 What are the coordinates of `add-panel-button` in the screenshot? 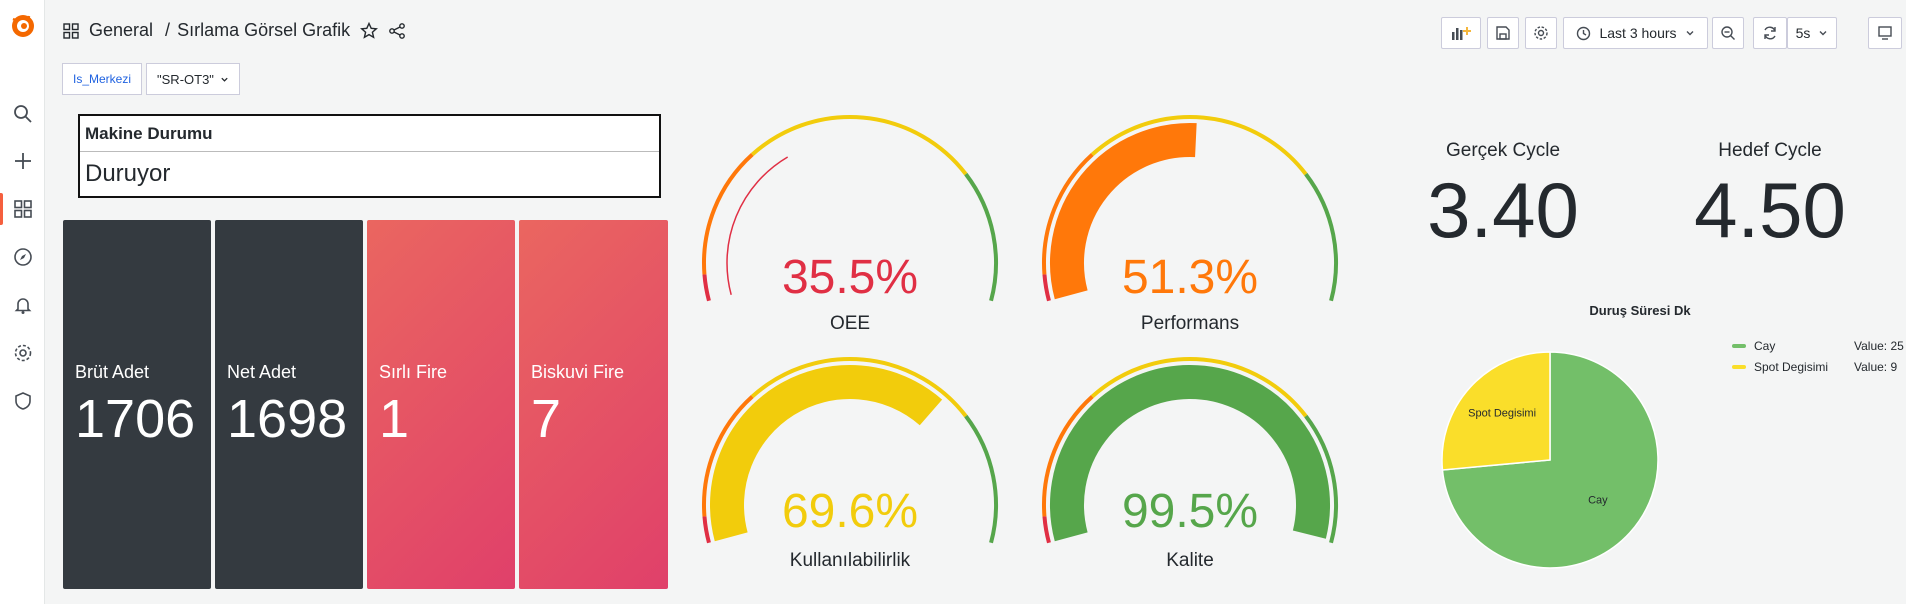 It's located at (1461, 33).